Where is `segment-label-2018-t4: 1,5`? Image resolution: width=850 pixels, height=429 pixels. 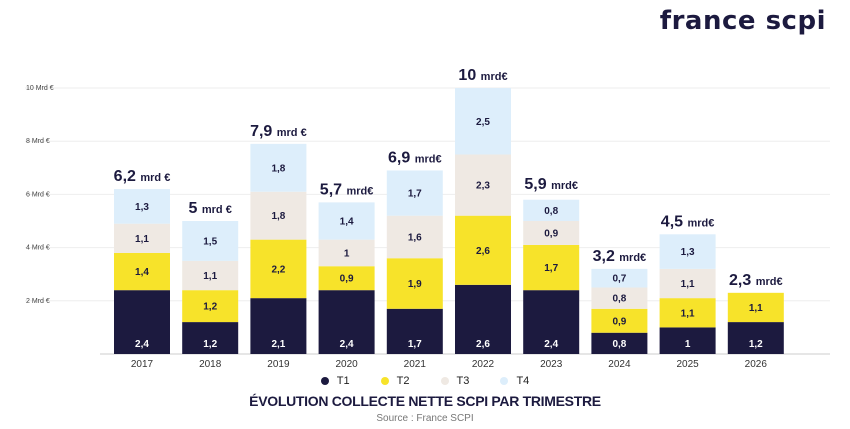 segment-label-2018-t4: 1,5 is located at coordinates (210, 241).